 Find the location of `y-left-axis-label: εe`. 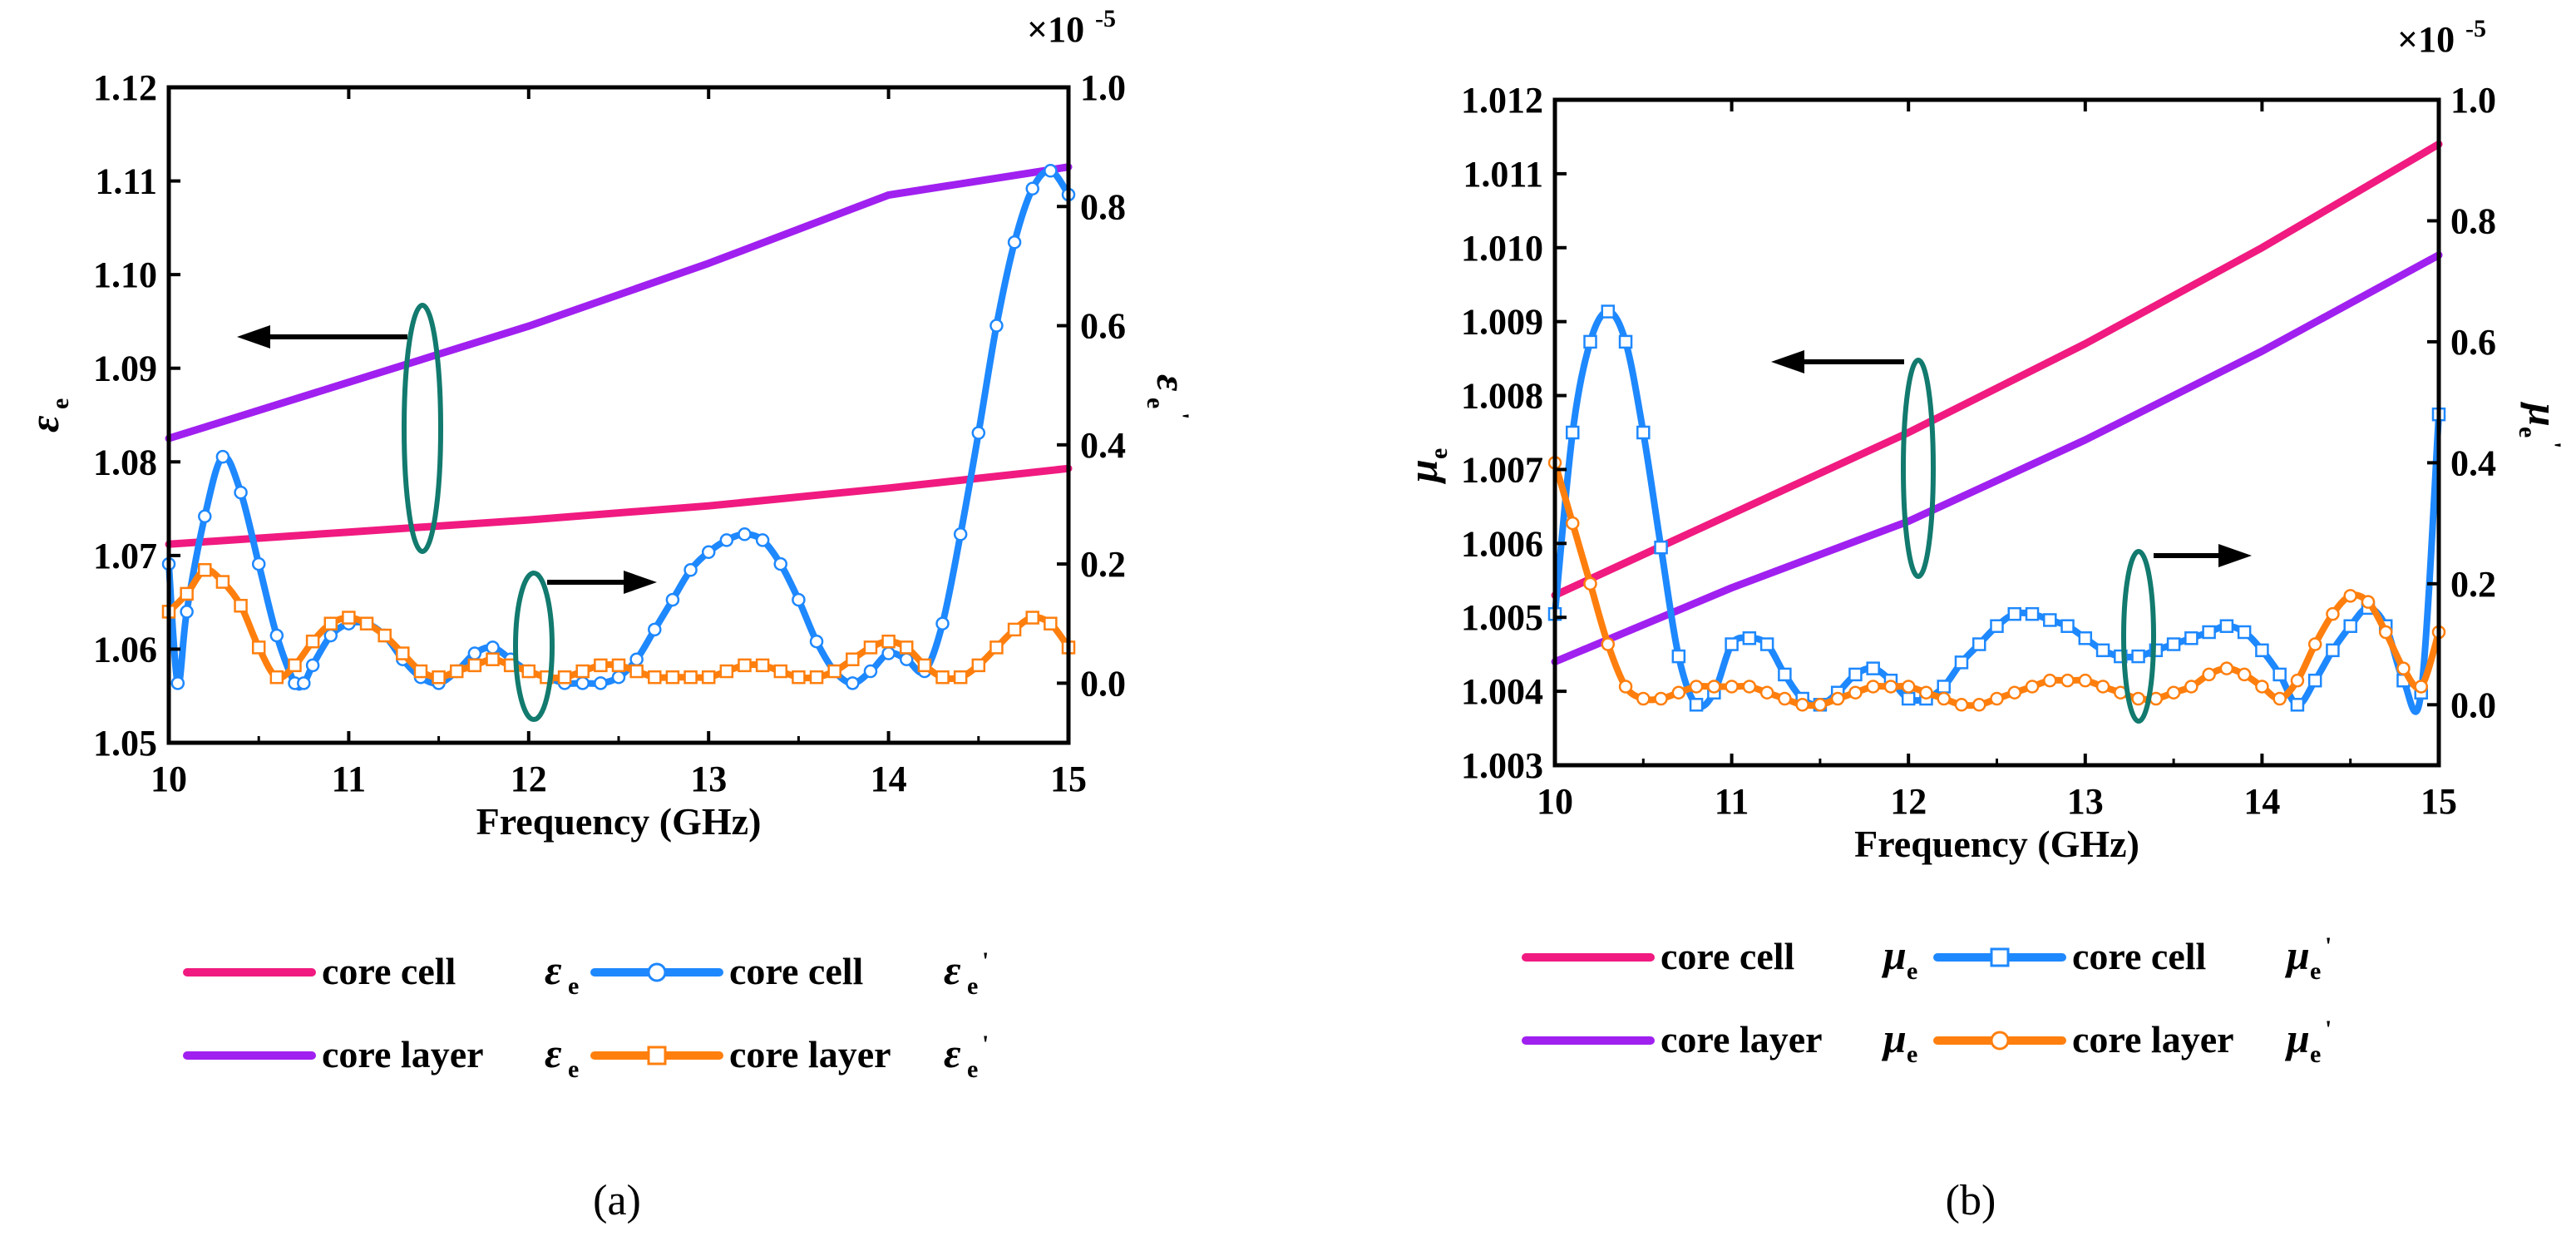

y-left-axis-label: εe is located at coordinates (47, 415).